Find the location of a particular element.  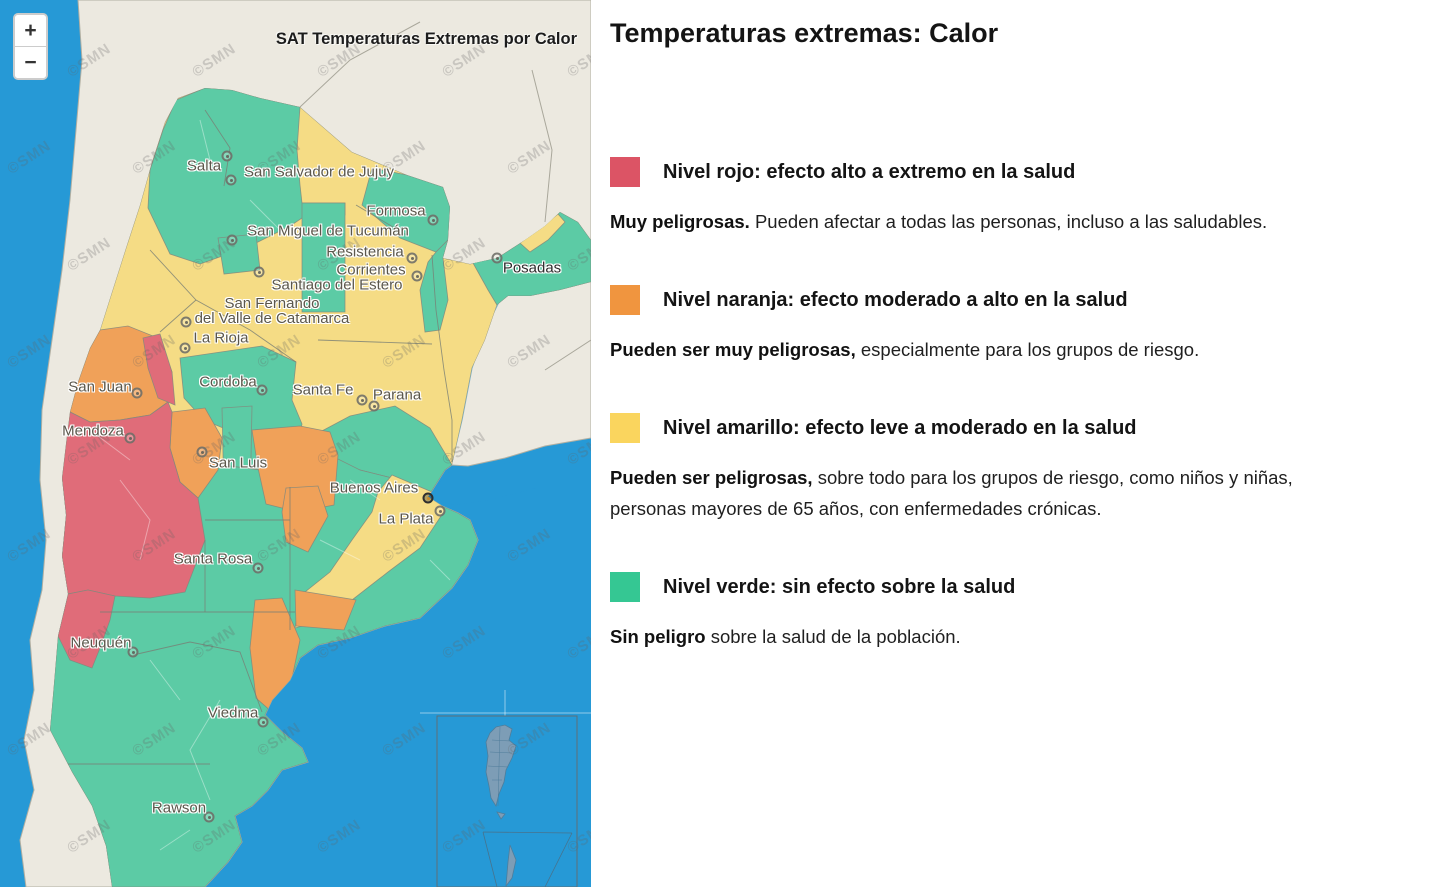

city-label: Neuquén is located at coordinates (101, 643).